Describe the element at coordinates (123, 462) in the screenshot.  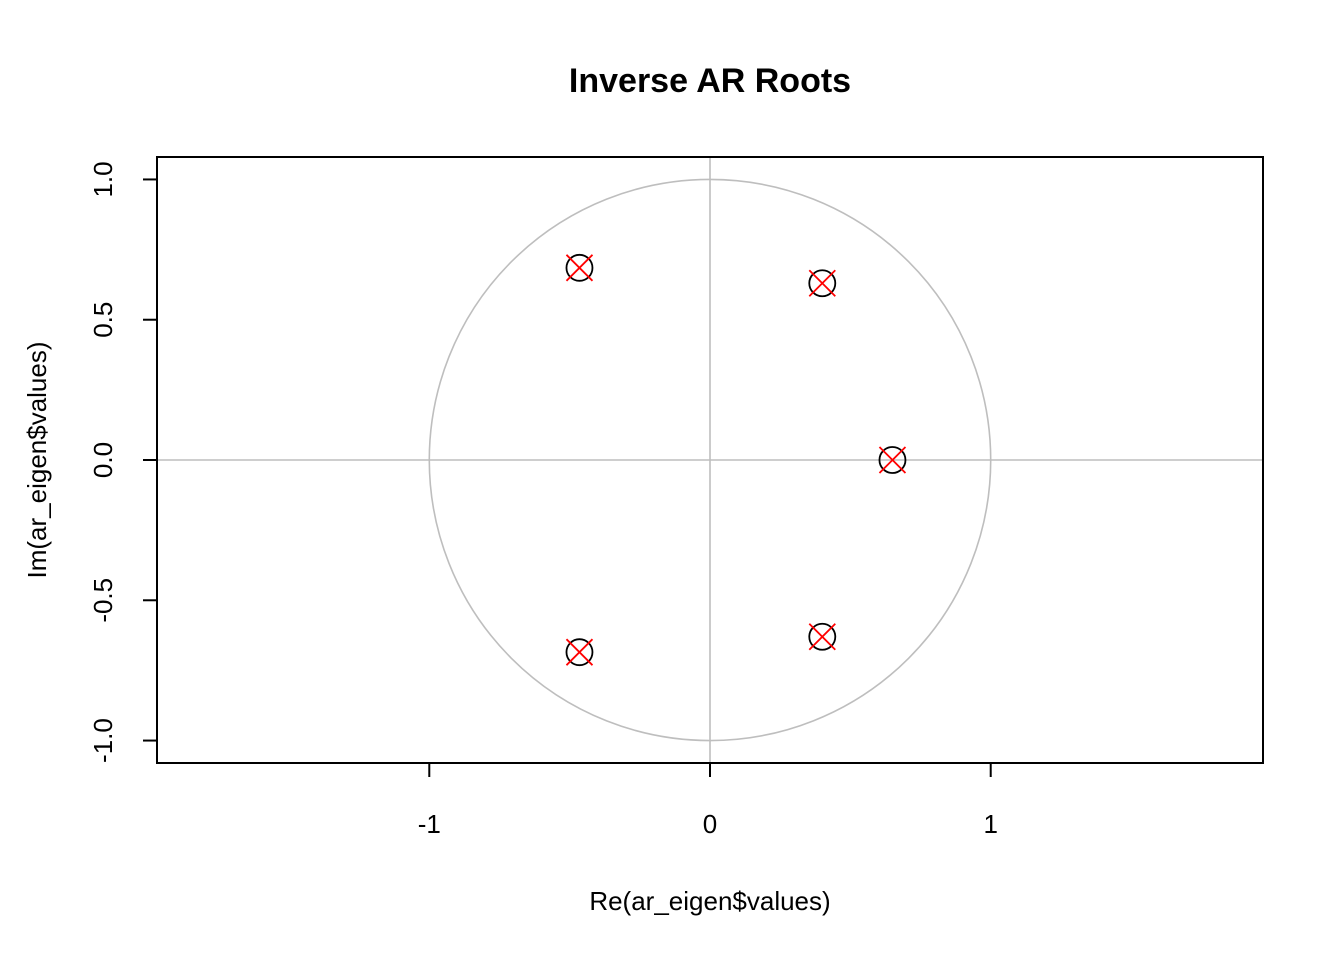
I see `y-axis: -1.0 -0.5 0.0 0.5 1.0` at that location.